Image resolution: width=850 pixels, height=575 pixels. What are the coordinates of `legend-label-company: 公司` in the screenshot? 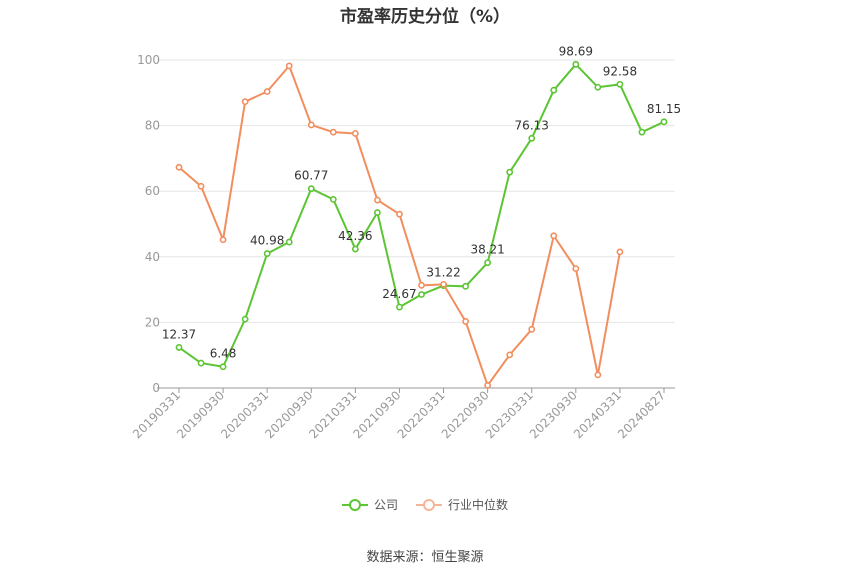 It's located at (385, 505).